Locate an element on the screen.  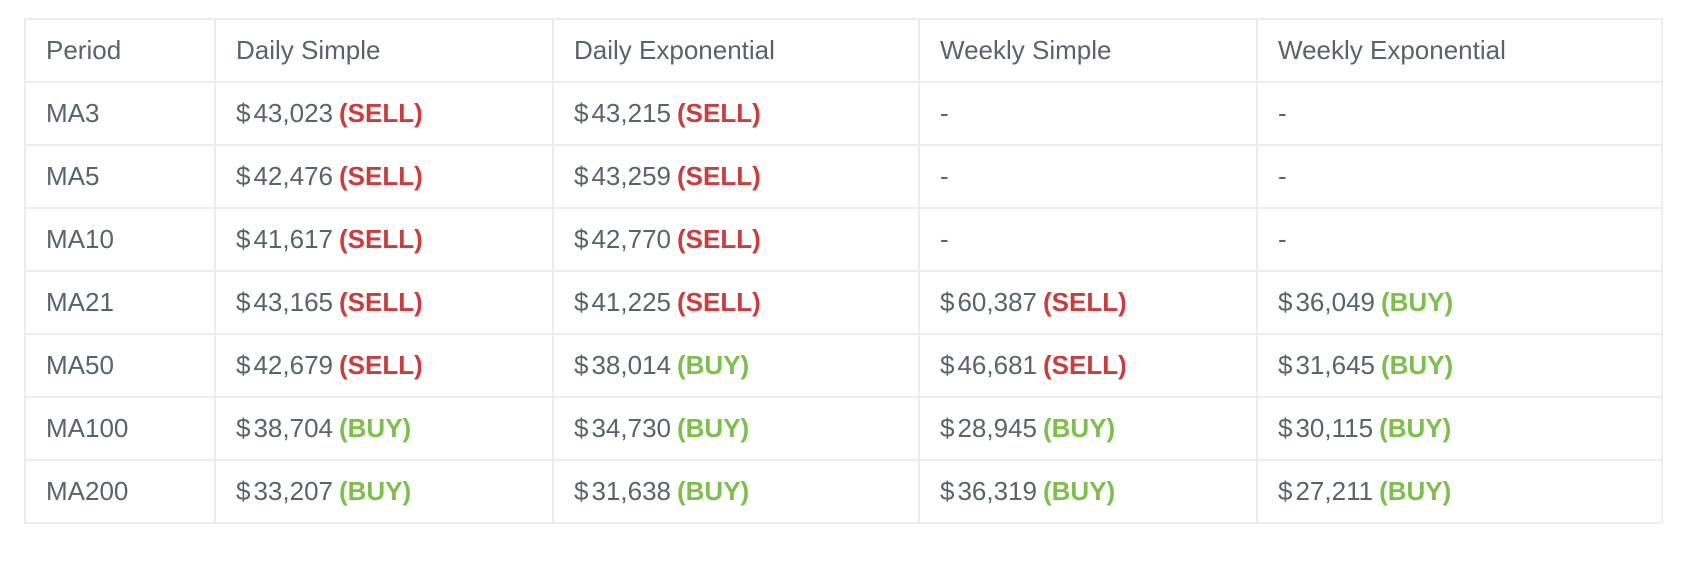
daily-exponential-cell: $43,215 (SELL) is located at coordinates (736, 113).